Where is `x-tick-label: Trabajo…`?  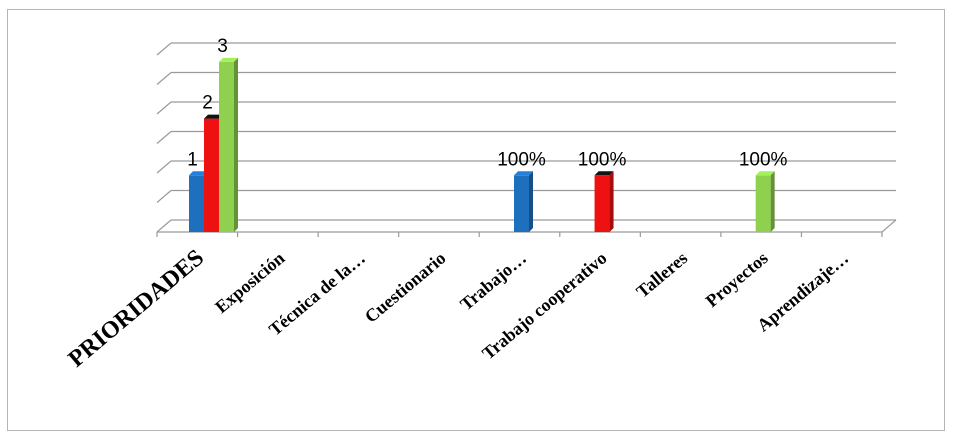 x-tick-label: Trabajo… is located at coordinates (493, 281).